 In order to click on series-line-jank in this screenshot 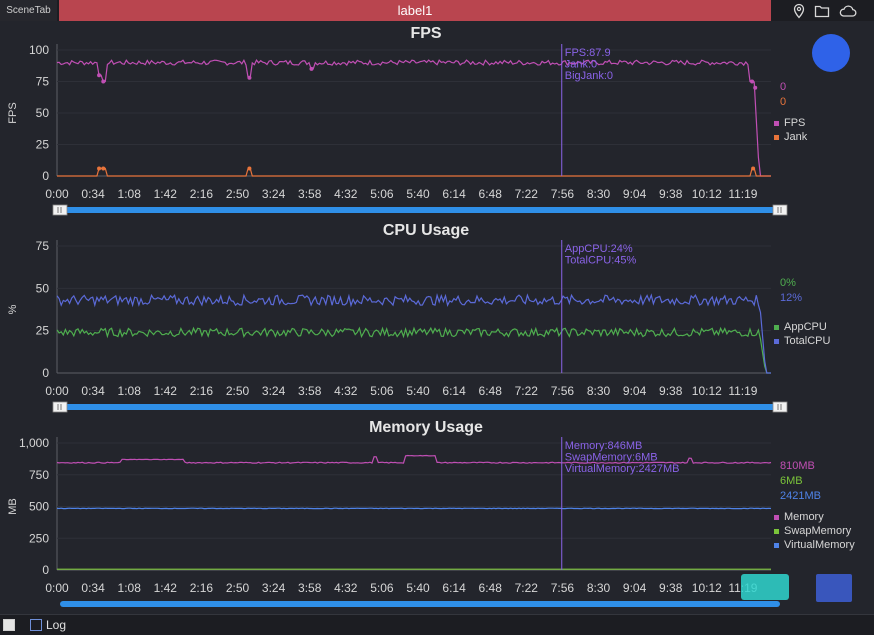, I will do `click(414, 172)`.